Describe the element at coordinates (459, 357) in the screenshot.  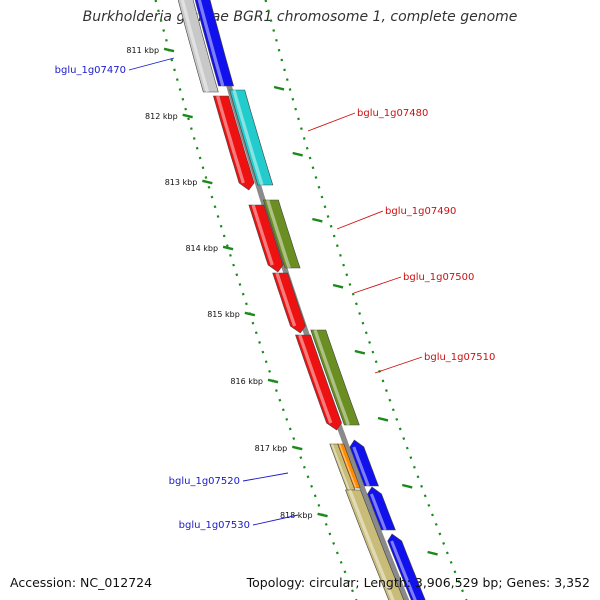
I see `gene-label: bglu_1g07510` at that location.